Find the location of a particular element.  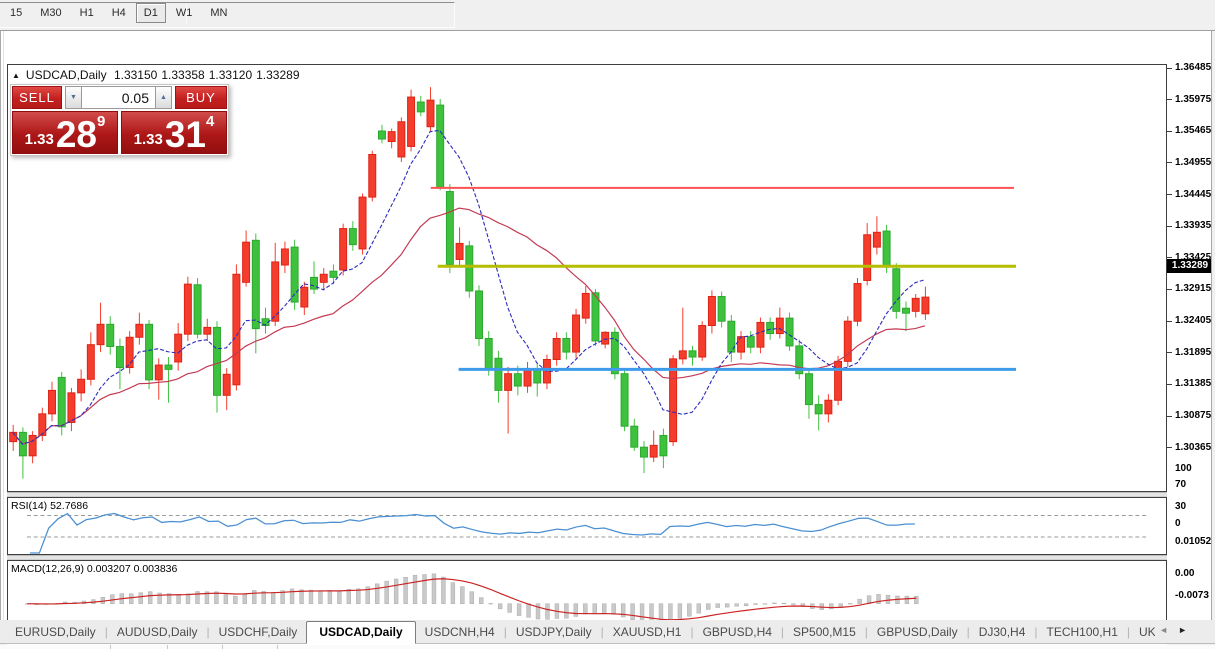

timeframe-H4: H4 is located at coordinates (119, 13).